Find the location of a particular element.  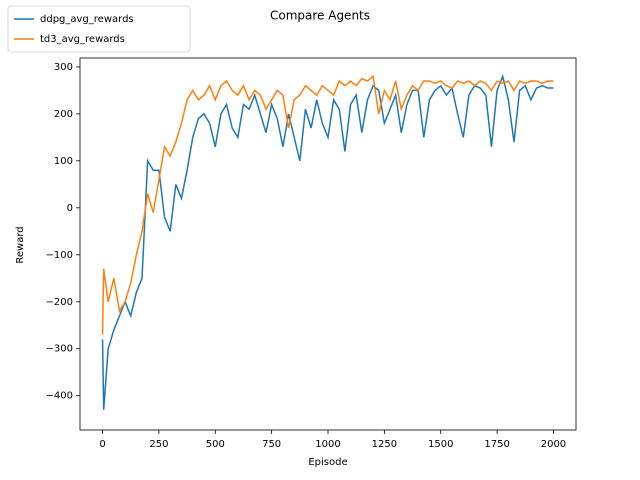

y-axis-label: Reward is located at coordinates (20, 244).